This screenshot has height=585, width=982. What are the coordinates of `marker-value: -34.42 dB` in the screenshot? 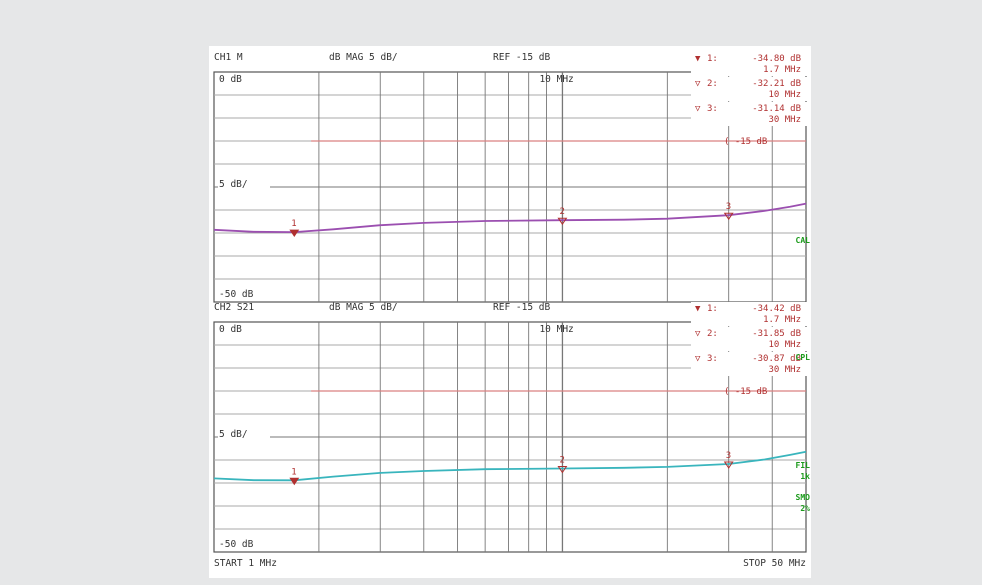 It's located at (776, 309).